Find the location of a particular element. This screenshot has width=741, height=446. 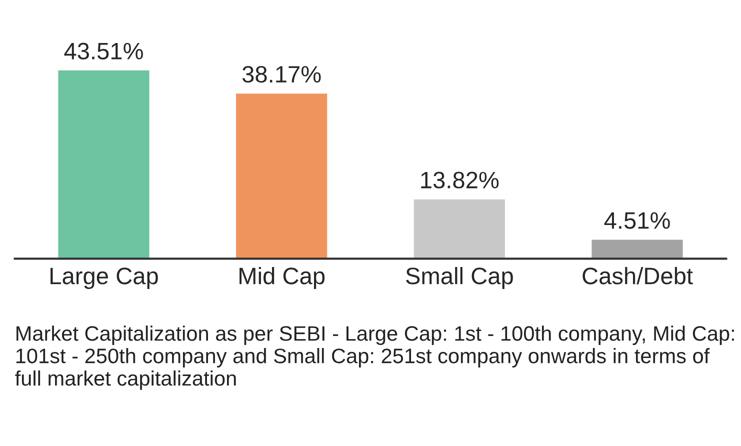

text: Market Capitalization as per SEBI - Large Cap: 1st - 100th company, Mid Cap: 101st - 250th company and Small Cap: 251st company onwards in terms of full market capitalization is located at coordinates (374, 358).